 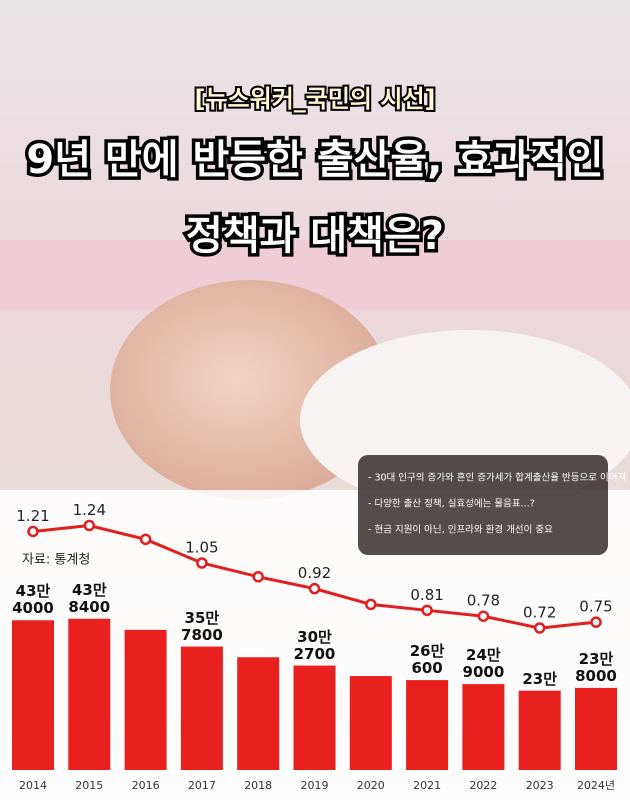 I want to click on line-value-label: 0.75, so click(x=595, y=607).